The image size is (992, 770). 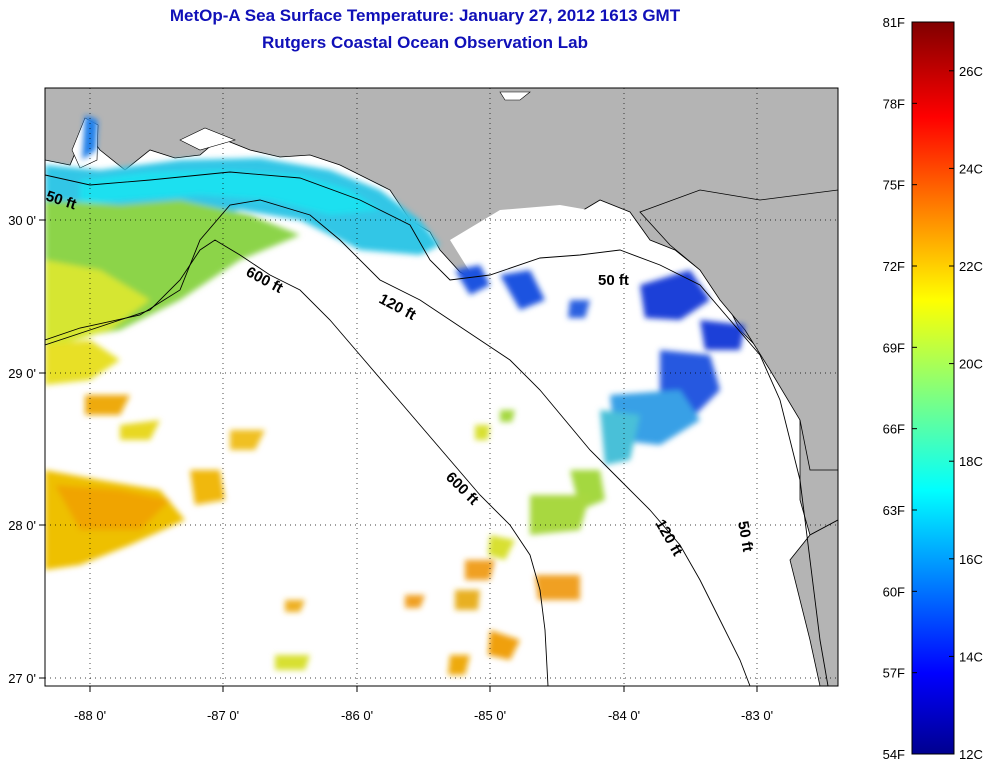 I want to click on colorbar-celsius-label: 14C, so click(x=971, y=656).